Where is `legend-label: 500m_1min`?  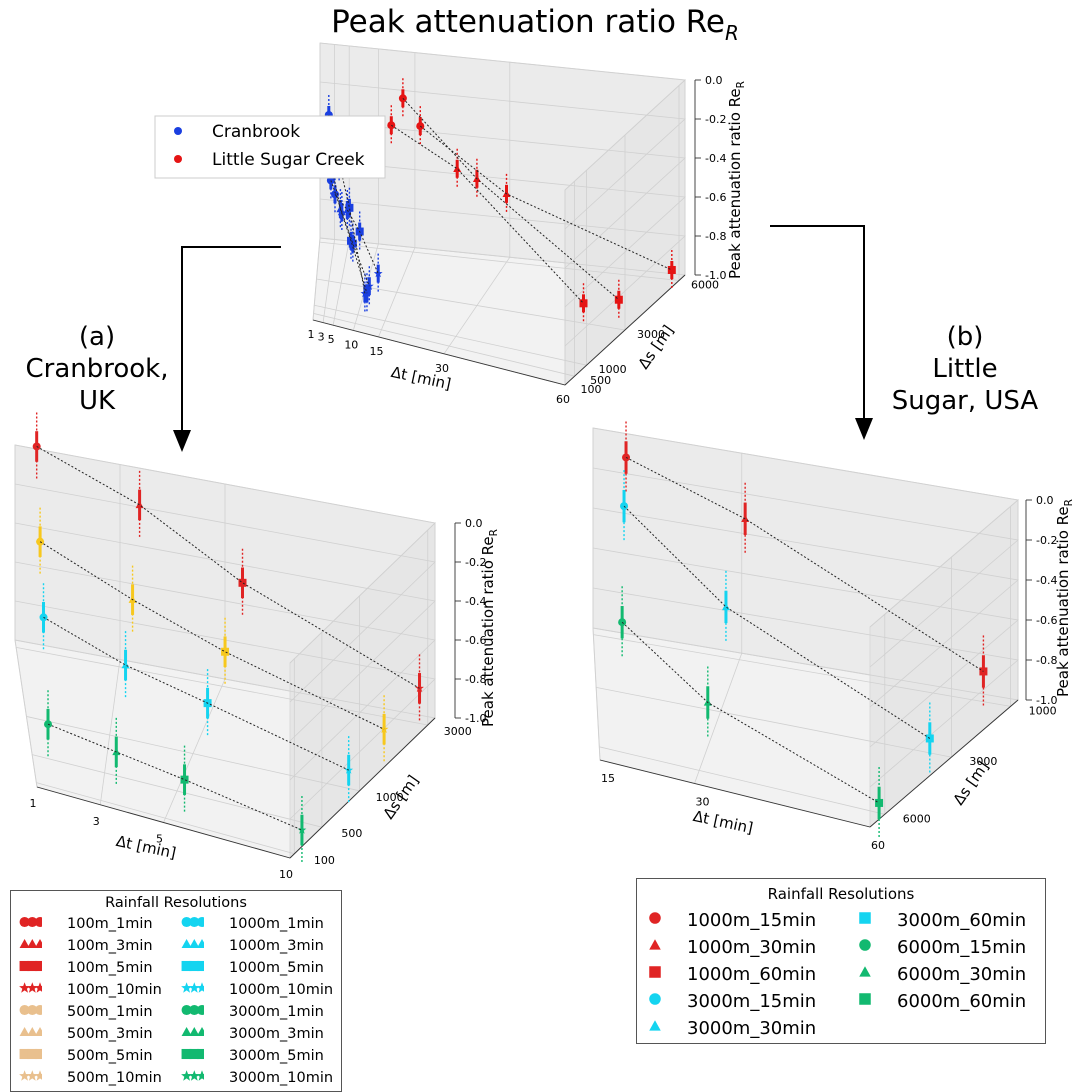
legend-label: 500m_1min is located at coordinates (110, 1012).